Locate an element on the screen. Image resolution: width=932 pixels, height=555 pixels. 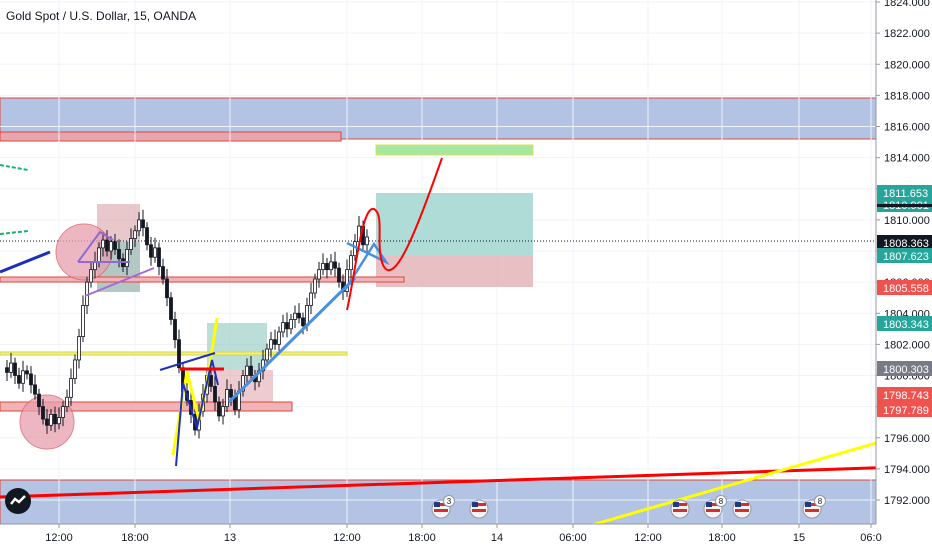
event-badge-count: 8 is located at coordinates (721, 501).